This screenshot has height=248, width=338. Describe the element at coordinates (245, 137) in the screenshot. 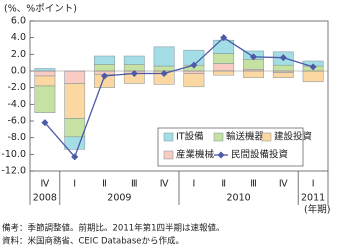

I see `legend-label: 輸送機器` at that location.